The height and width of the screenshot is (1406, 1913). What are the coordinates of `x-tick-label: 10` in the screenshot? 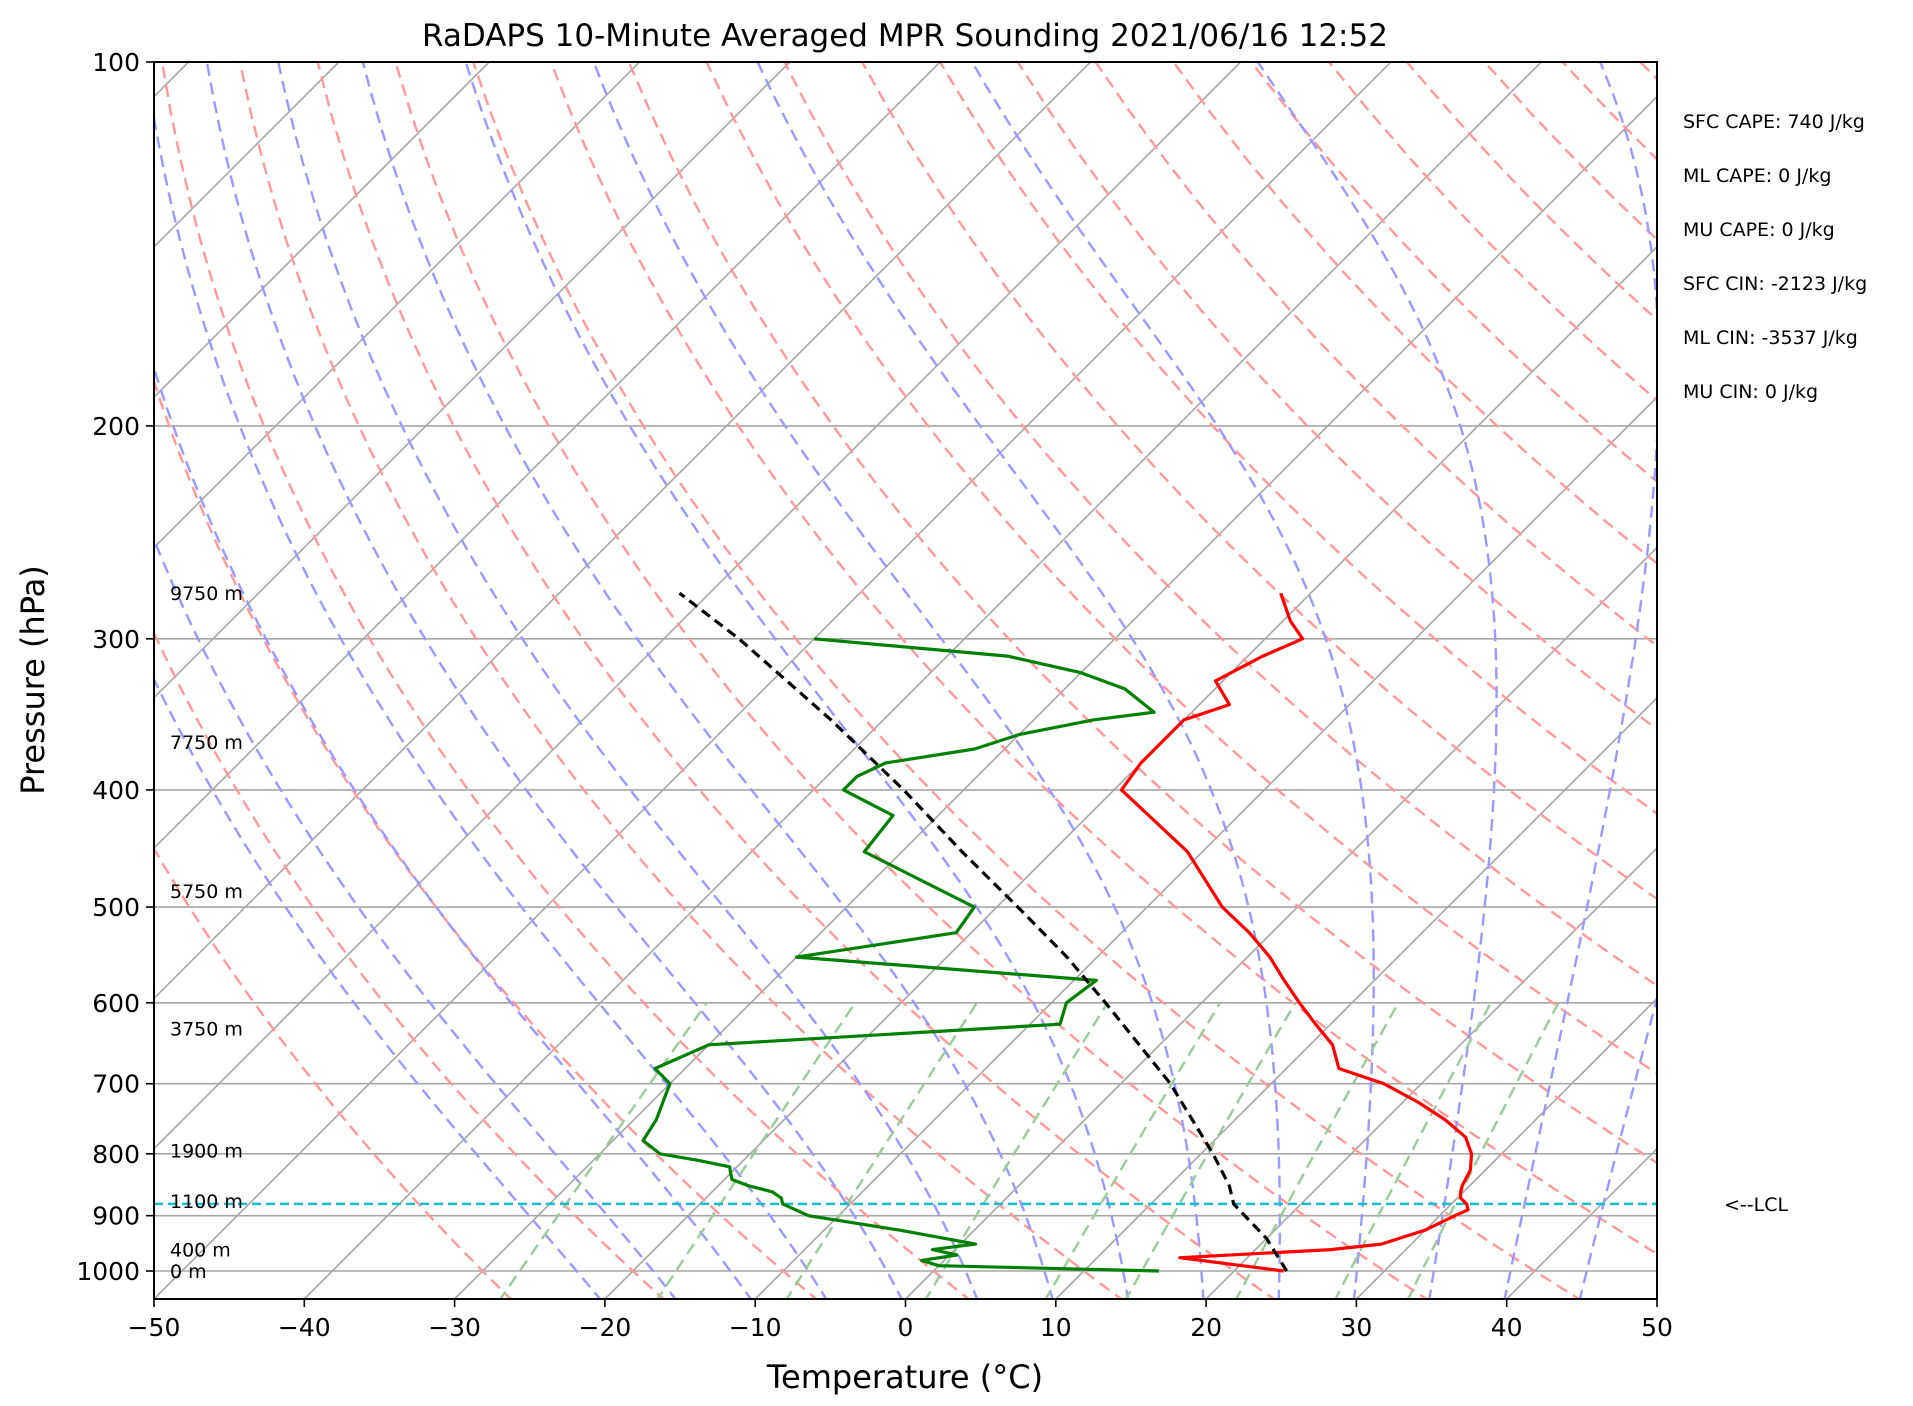 It's located at (1056, 1327).